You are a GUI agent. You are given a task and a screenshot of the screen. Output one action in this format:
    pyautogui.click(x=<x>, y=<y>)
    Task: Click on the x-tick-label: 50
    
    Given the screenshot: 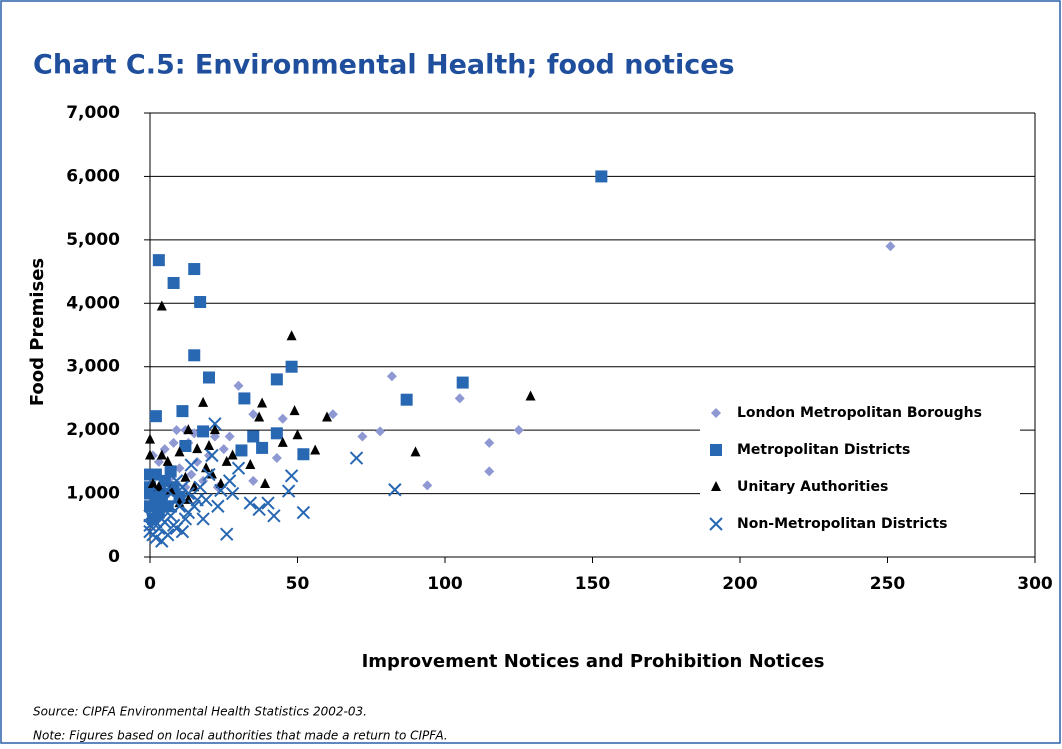 What is the action you would take?
    pyautogui.click(x=298, y=584)
    